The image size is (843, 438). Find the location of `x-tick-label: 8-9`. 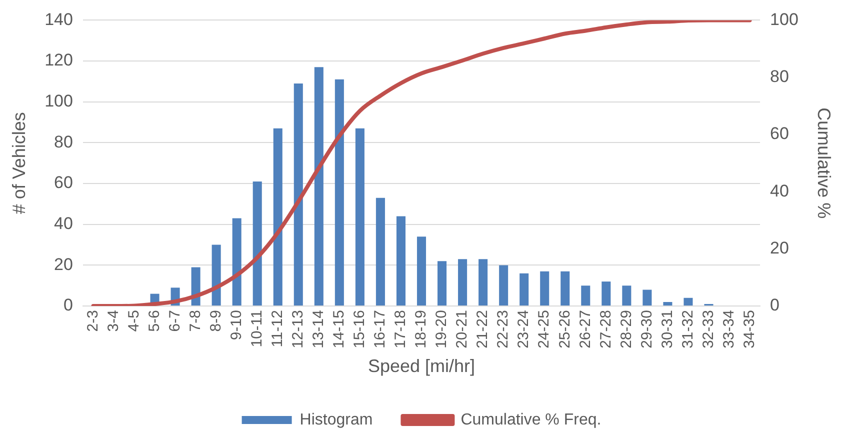

x-tick-label: 8-9 is located at coordinates (215, 321).